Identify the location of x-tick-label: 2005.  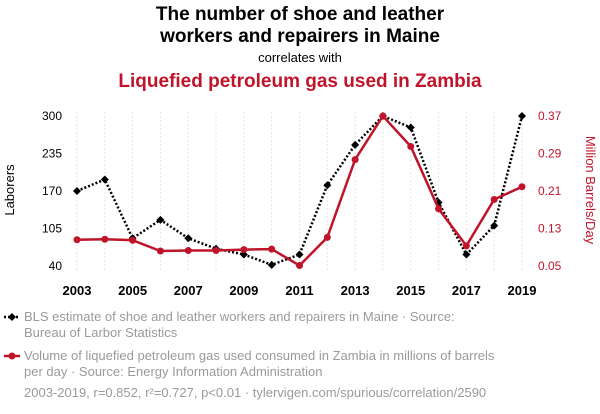
(132, 290).